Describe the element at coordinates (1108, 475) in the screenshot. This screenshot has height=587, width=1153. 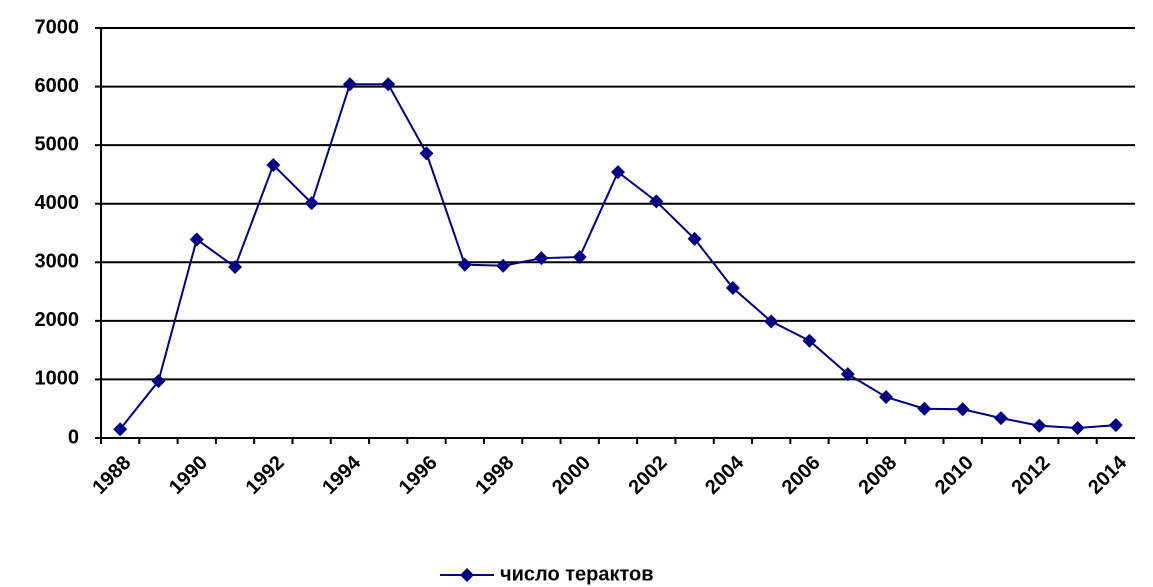
I see `x-tick-label: 2014` at that location.